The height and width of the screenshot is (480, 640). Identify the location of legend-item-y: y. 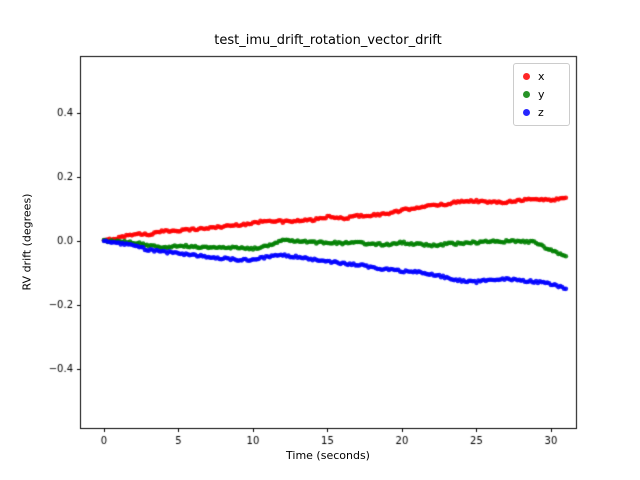
(540, 94).